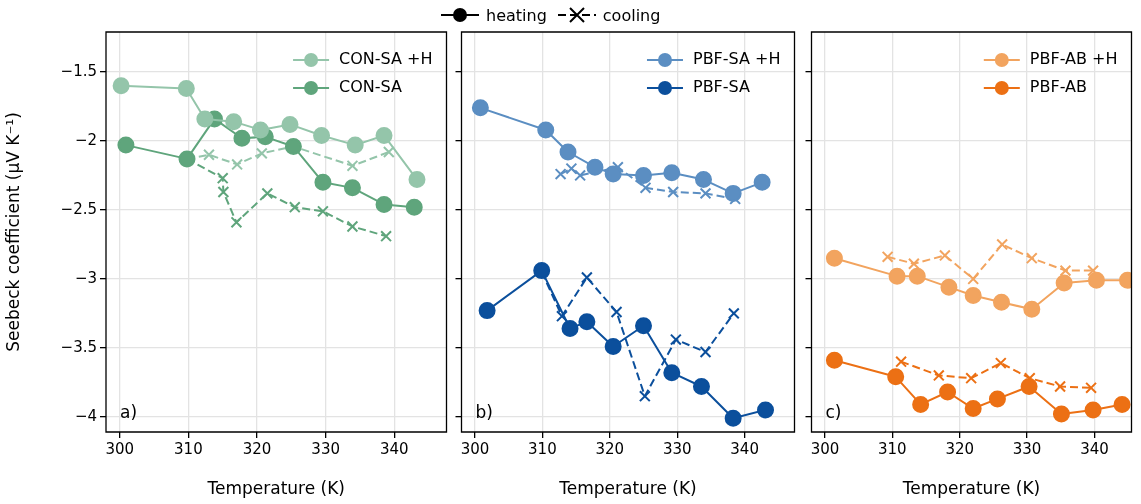  I want to click on y-axis-title: Seebeck coefficient (µV K⁻¹), so click(12, 232).